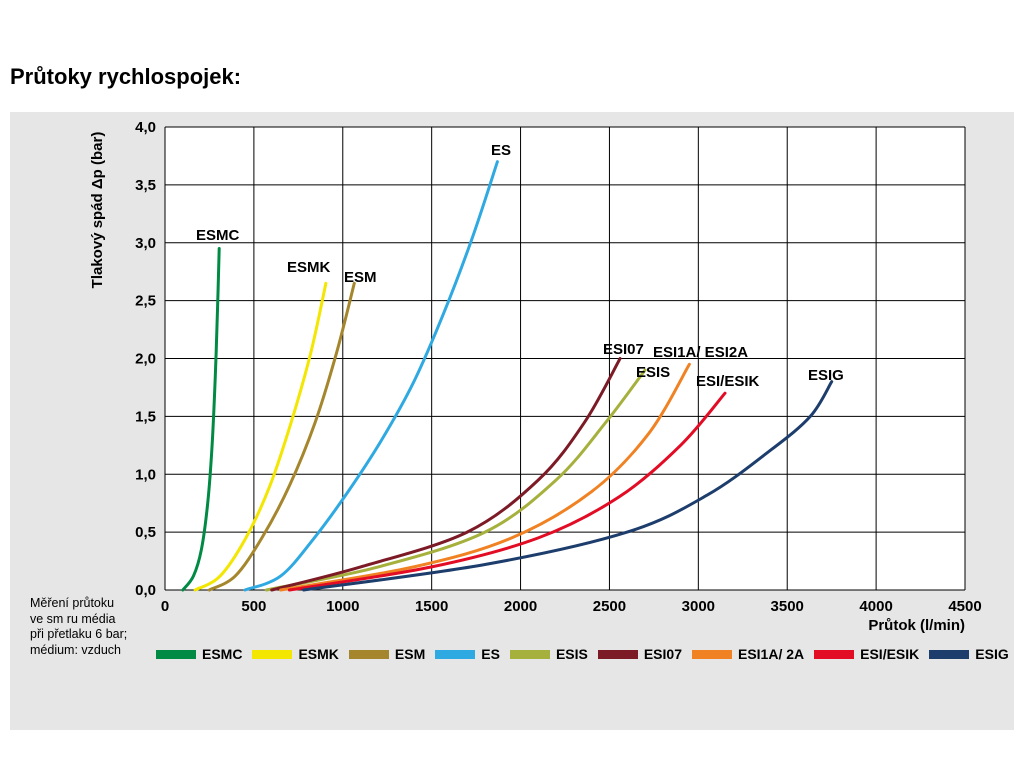 The width and height of the screenshot is (1024, 768). I want to click on legend-item-esig: ESIG, so click(969, 654).